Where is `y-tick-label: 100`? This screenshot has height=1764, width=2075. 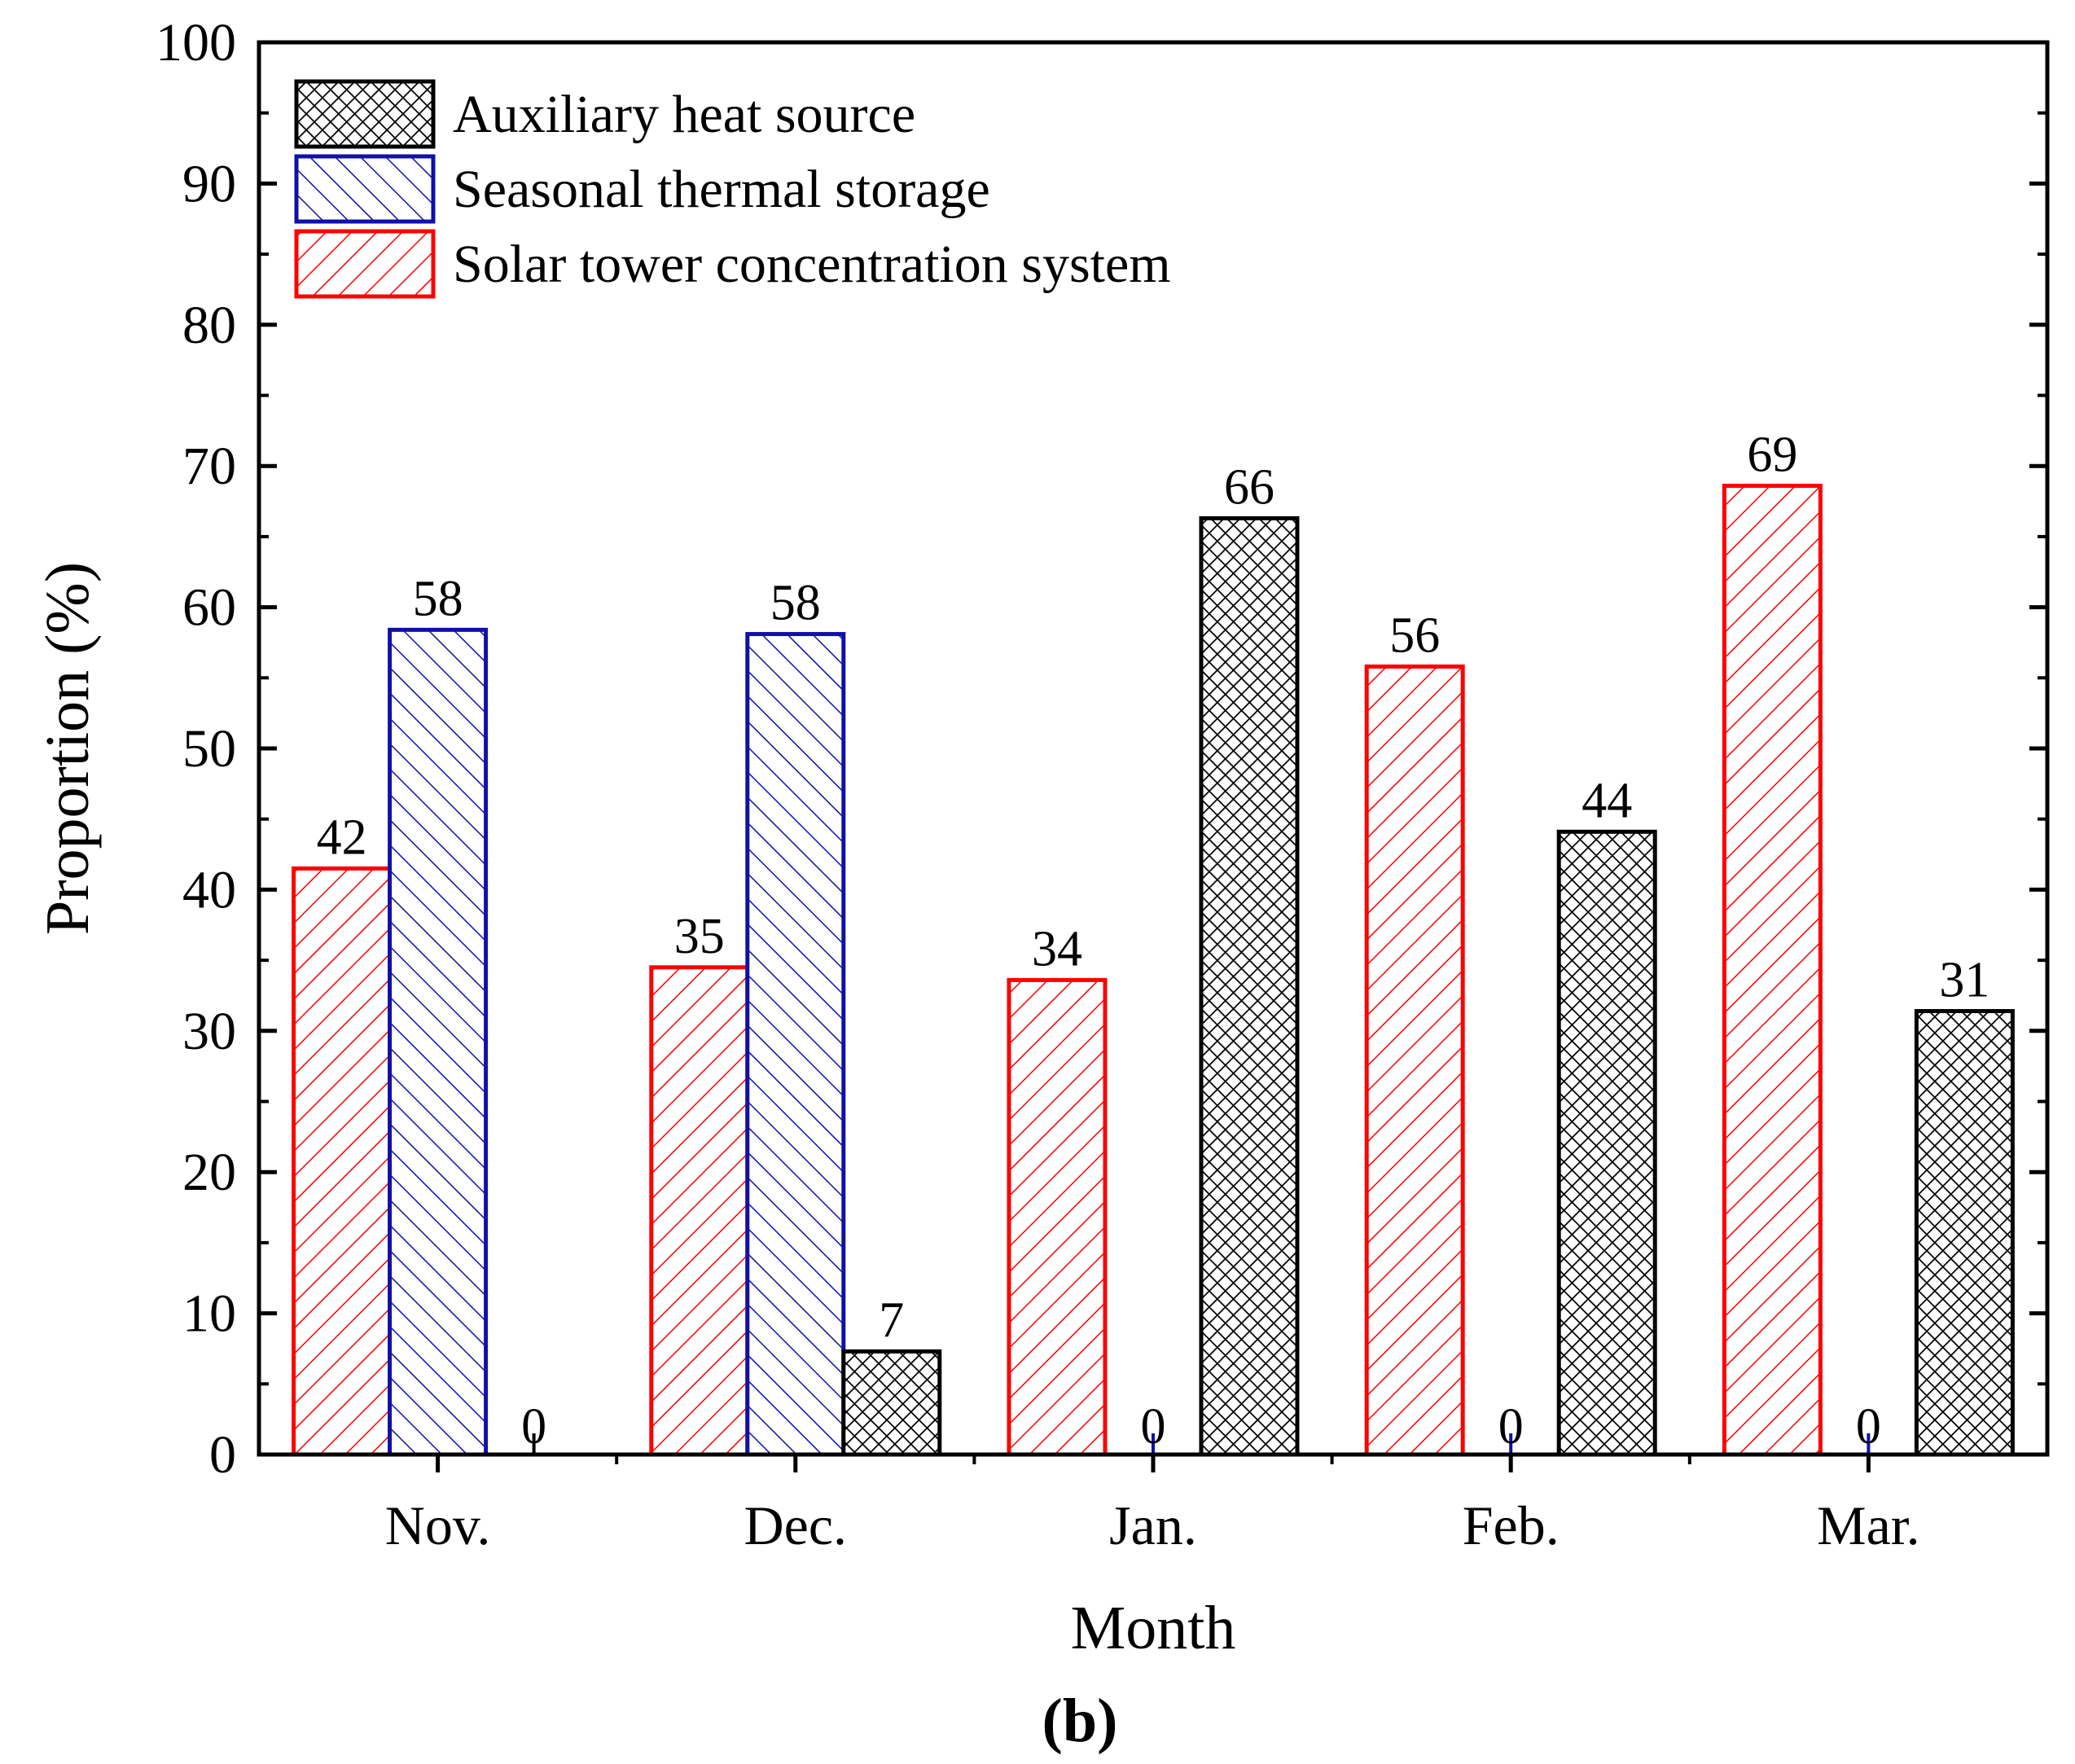
y-tick-label: 100 is located at coordinates (196, 42).